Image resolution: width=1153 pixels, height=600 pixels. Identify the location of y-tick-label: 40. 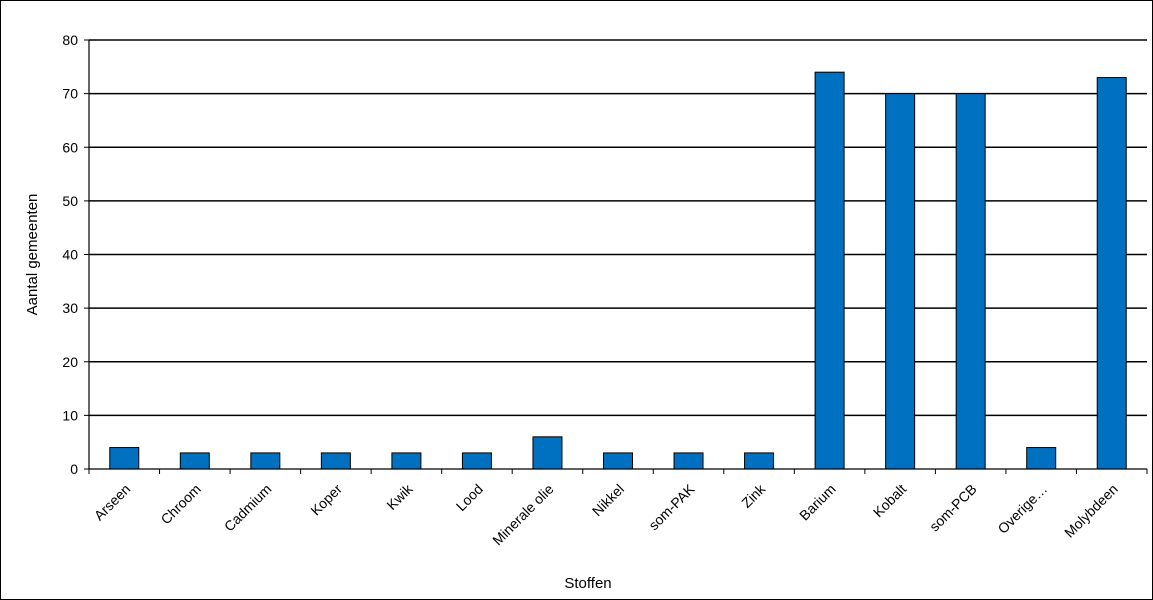
(70, 255).